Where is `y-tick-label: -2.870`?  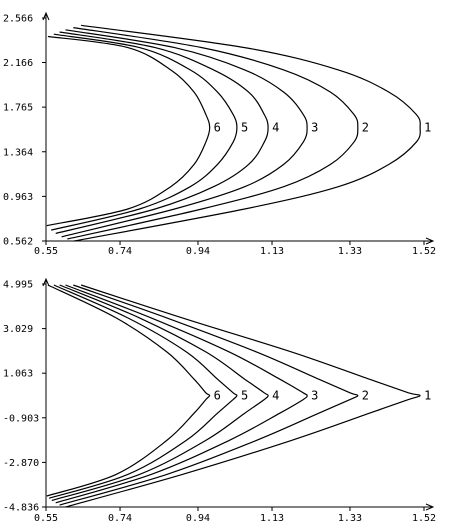
y-tick-label: -2.870 is located at coordinates (21, 463).